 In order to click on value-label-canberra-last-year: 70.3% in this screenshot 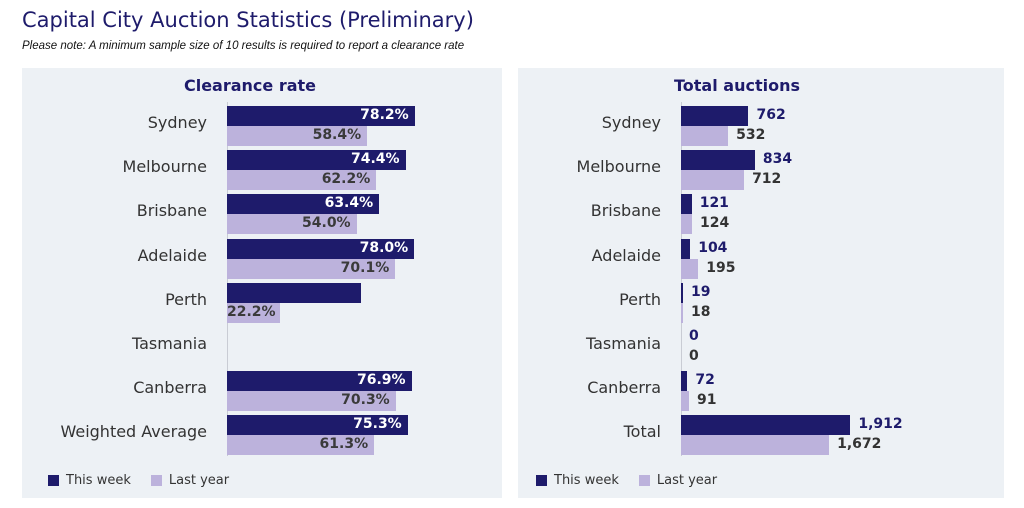, I will do `click(365, 400)`.